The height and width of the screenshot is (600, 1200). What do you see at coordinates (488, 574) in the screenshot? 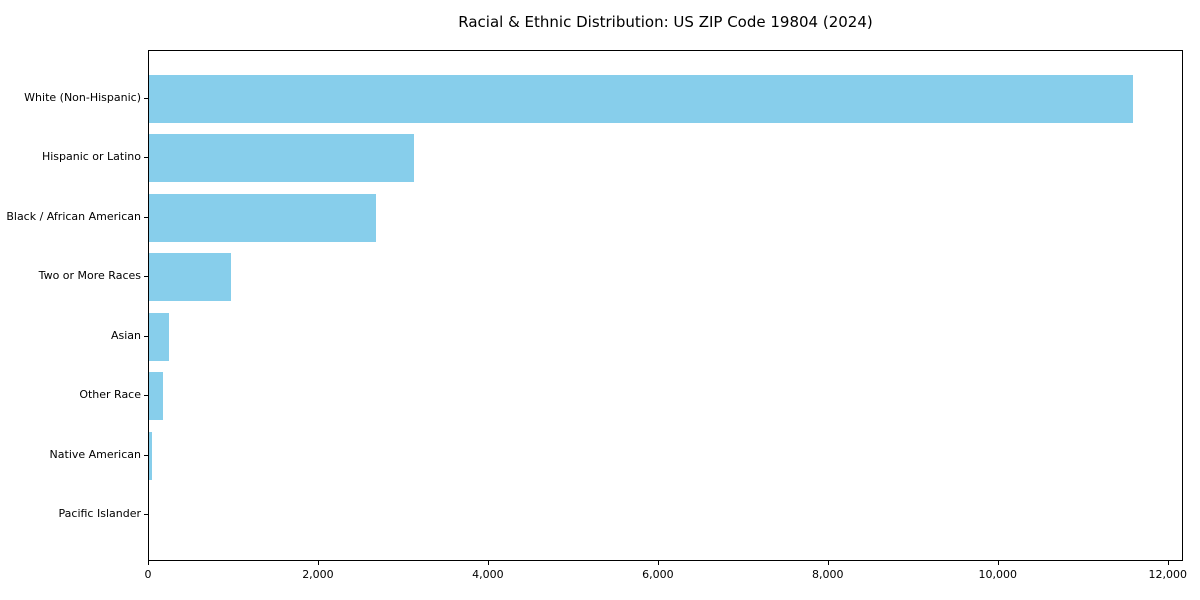
I see `x-tick-label: 4,000` at bounding box center [488, 574].